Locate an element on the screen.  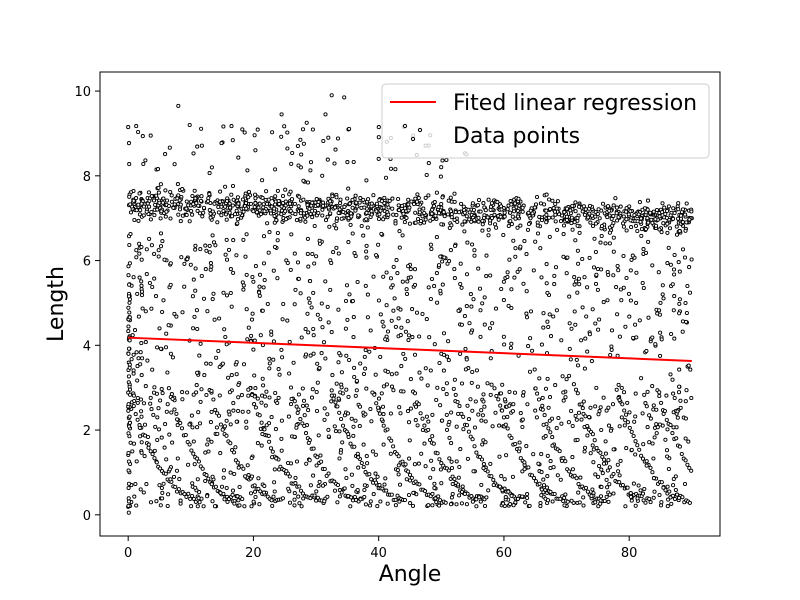
y-tick-label: 10 is located at coordinates (82, 92).